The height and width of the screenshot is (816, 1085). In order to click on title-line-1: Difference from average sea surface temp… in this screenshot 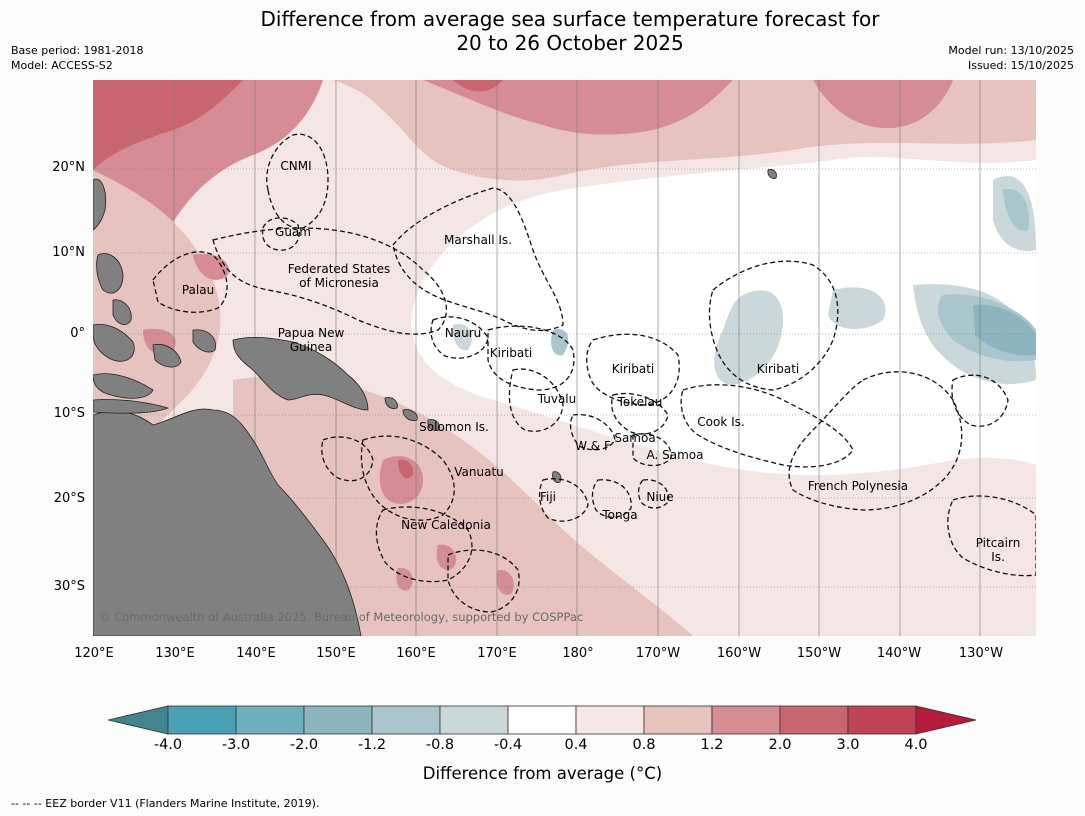, I will do `click(570, 19)`.